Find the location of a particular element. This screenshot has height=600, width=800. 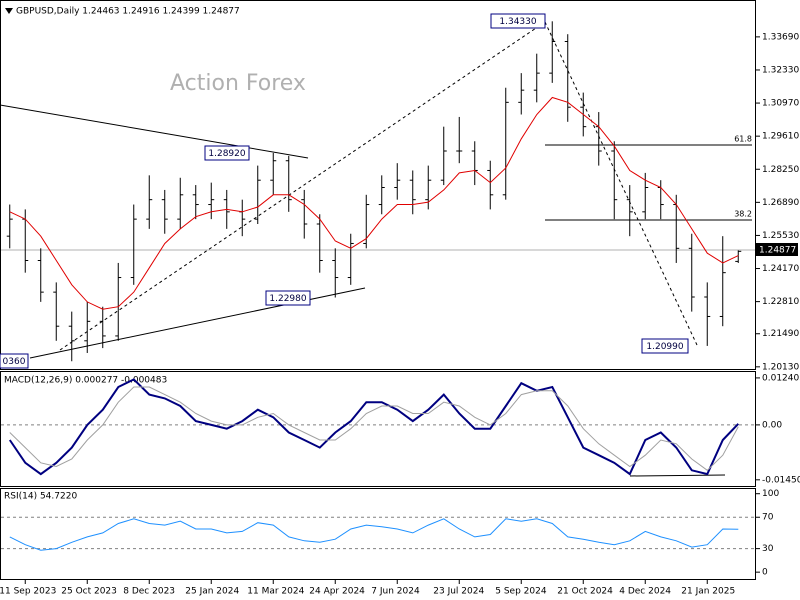

price-label: 1.28920 is located at coordinates (226, 154).